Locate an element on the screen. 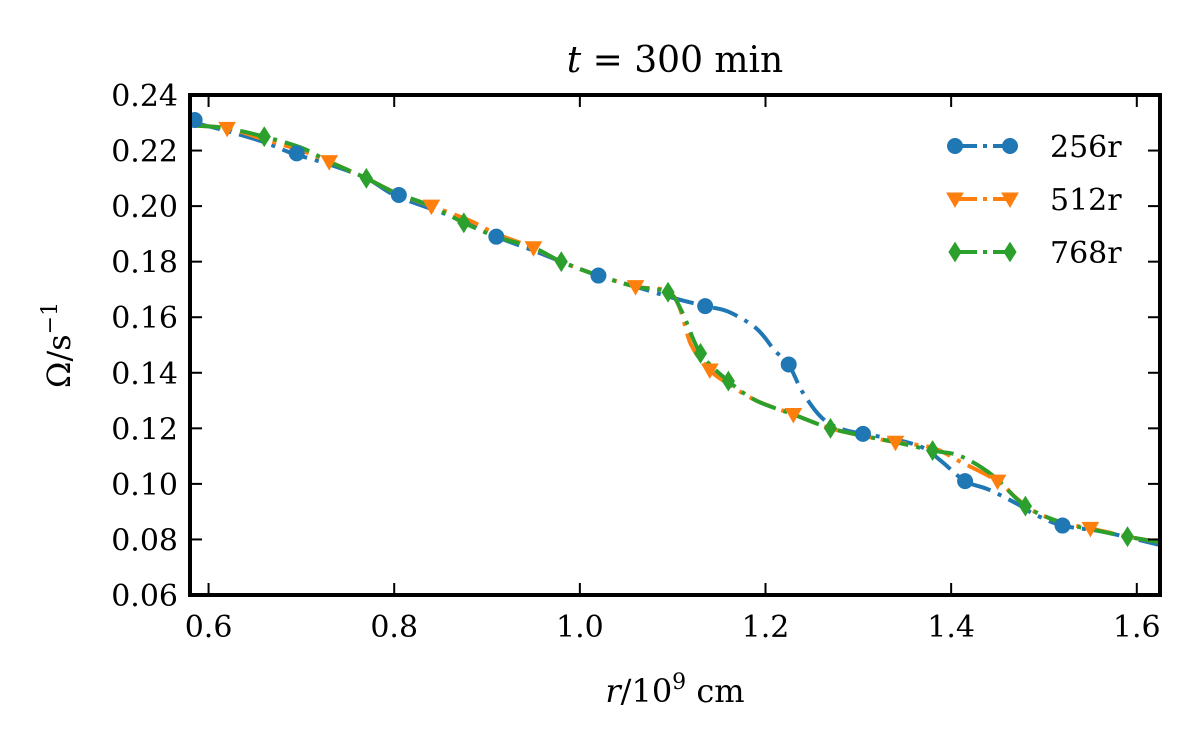 The width and height of the screenshot is (1200, 750). legend-label-768r: 768r is located at coordinates (1086, 253).